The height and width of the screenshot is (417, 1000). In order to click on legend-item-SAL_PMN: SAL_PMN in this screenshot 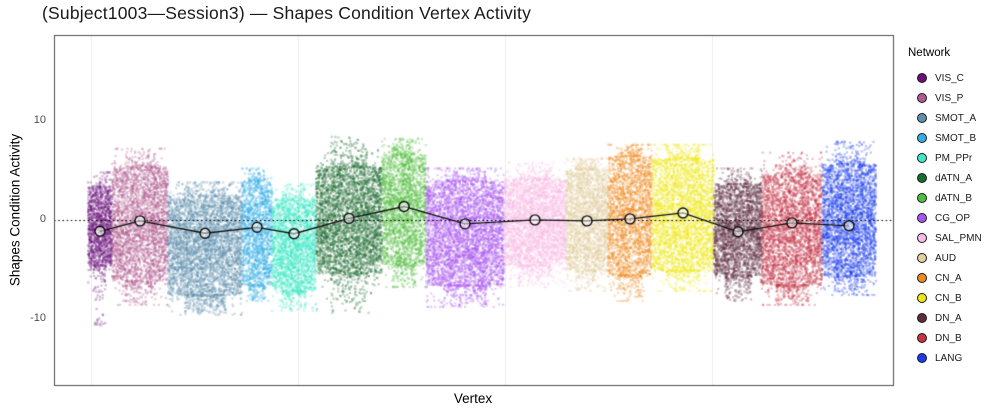, I will do `click(957, 238)`.